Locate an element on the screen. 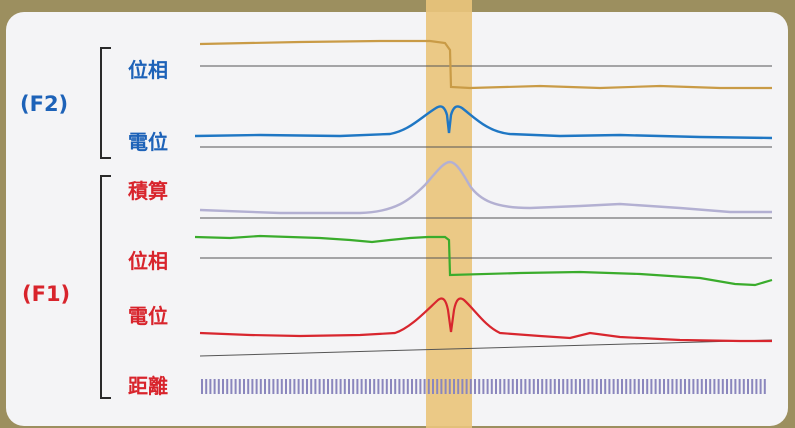 The height and width of the screenshot is (428, 795). f1-bracket is located at coordinates (105, 287).